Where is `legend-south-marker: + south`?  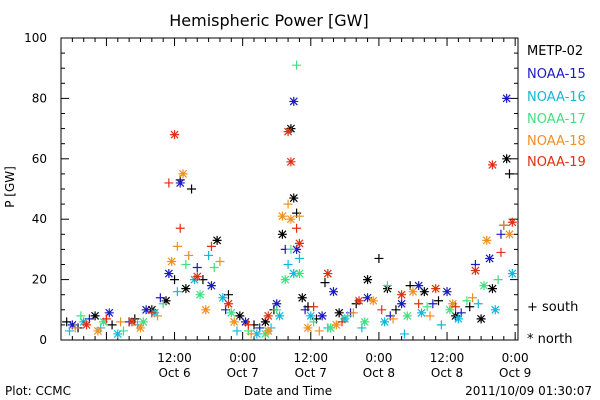 legend-south-marker: + south is located at coordinates (552, 307).